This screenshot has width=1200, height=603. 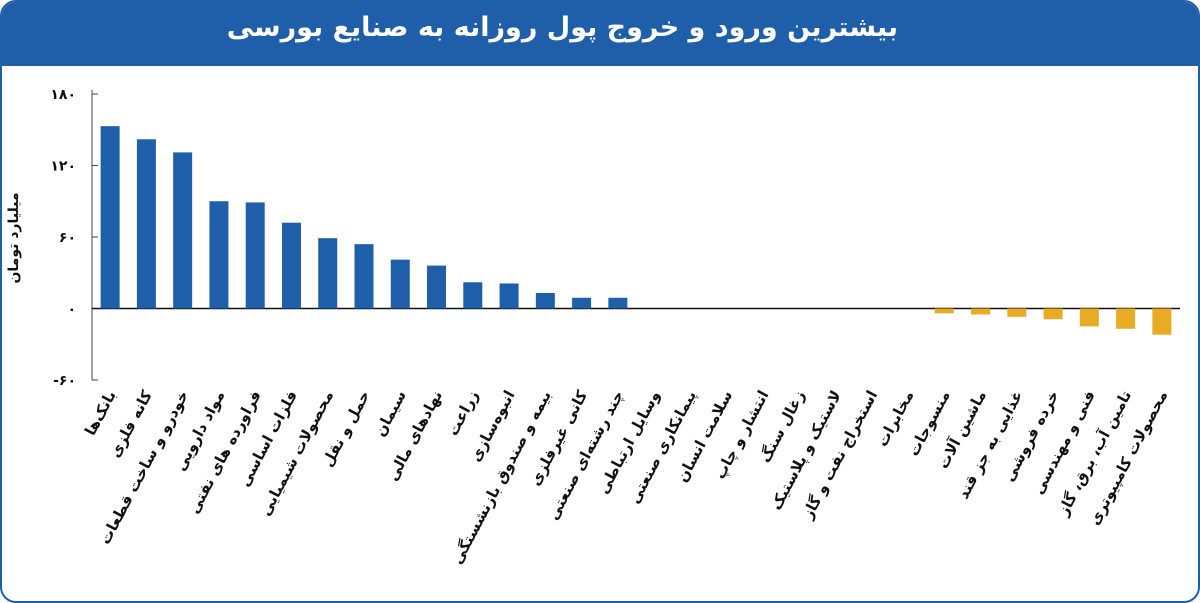 I want to click on y-tick-label: ۱۲۰, so click(x=63, y=167).